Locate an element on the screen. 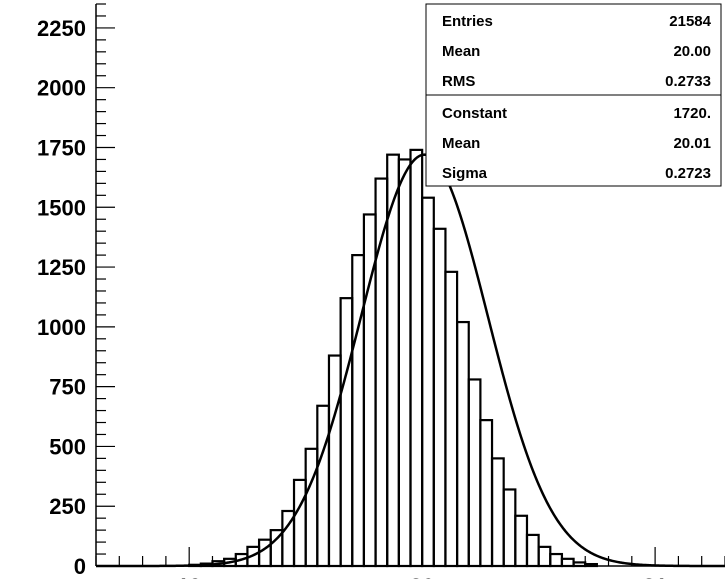 Image resolution: width=725 pixels, height=579 pixels. stats-fit-mean-value: 20.01 is located at coordinates (692, 143).